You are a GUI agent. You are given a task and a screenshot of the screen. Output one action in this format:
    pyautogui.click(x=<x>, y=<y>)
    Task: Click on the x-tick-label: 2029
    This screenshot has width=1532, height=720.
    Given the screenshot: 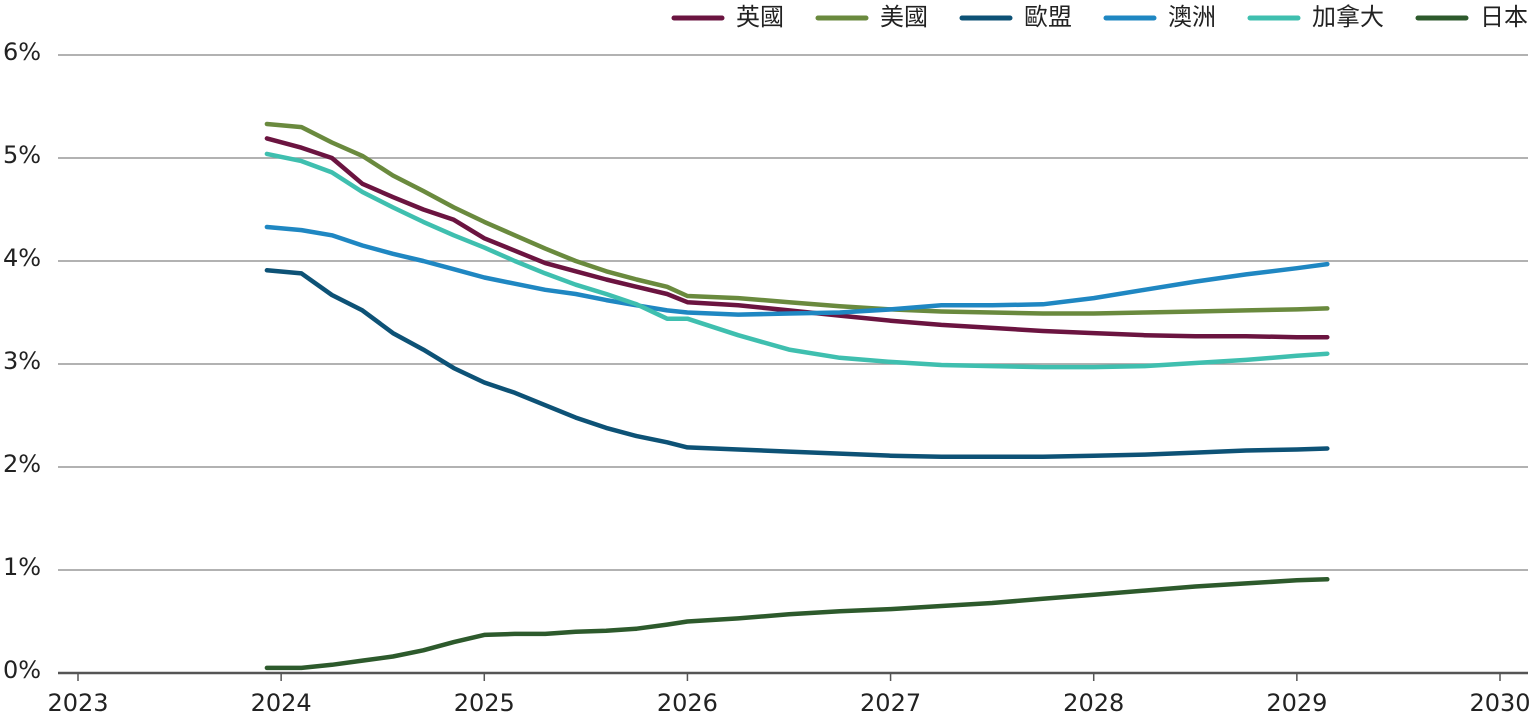 What is the action you would take?
    pyautogui.click(x=1296, y=703)
    